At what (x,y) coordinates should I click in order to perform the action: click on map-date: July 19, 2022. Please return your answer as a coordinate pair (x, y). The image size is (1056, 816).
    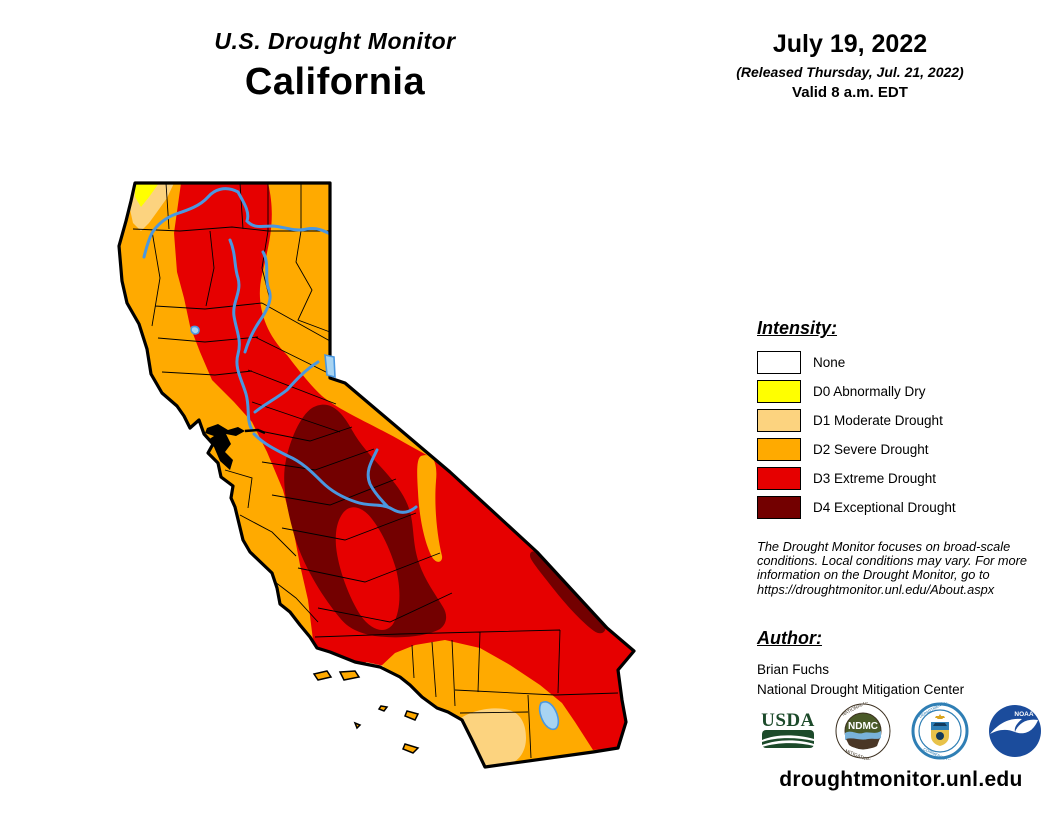
    Looking at the image, I should click on (850, 44).